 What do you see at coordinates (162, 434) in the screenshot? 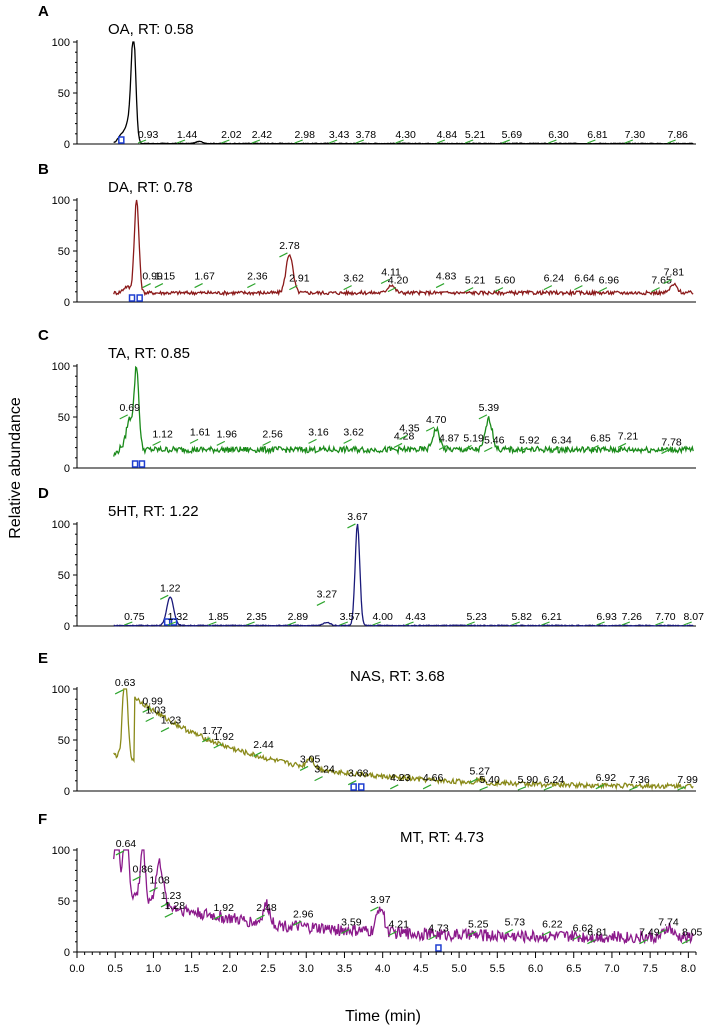
I see `peak-label: 1.12` at bounding box center [162, 434].